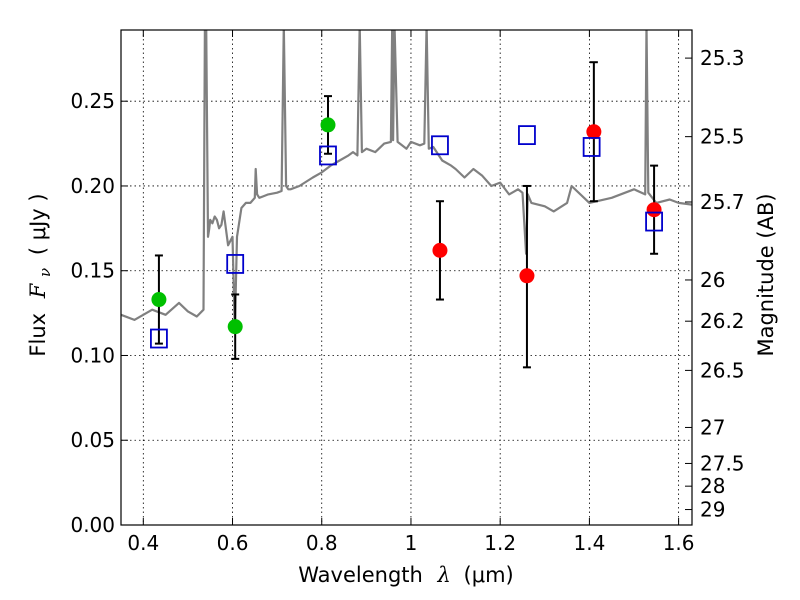 This screenshot has height=600, width=800. I want to click on x-axis-label: Wavelength λ (μm), so click(405, 575).